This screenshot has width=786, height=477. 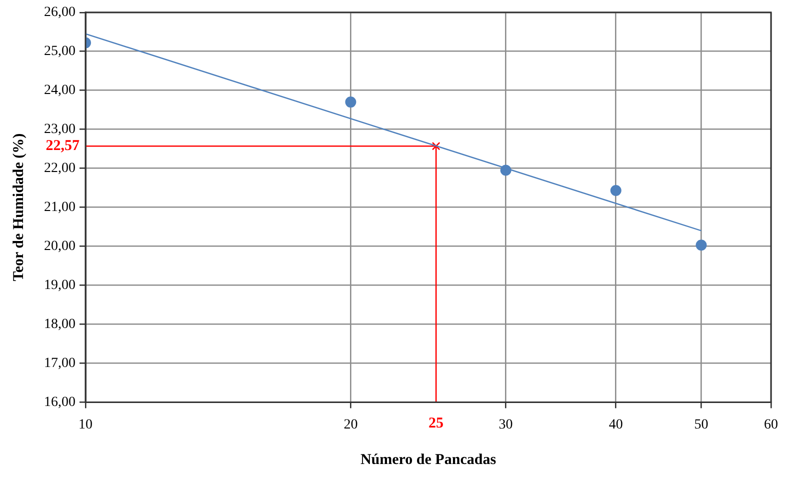 I want to click on ref-line-label: 25, so click(x=436, y=424).